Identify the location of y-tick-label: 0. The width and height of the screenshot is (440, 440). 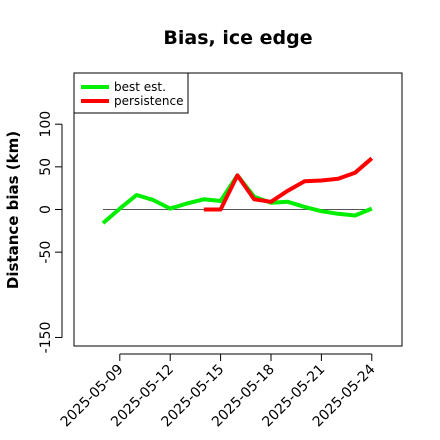
(46, 209).